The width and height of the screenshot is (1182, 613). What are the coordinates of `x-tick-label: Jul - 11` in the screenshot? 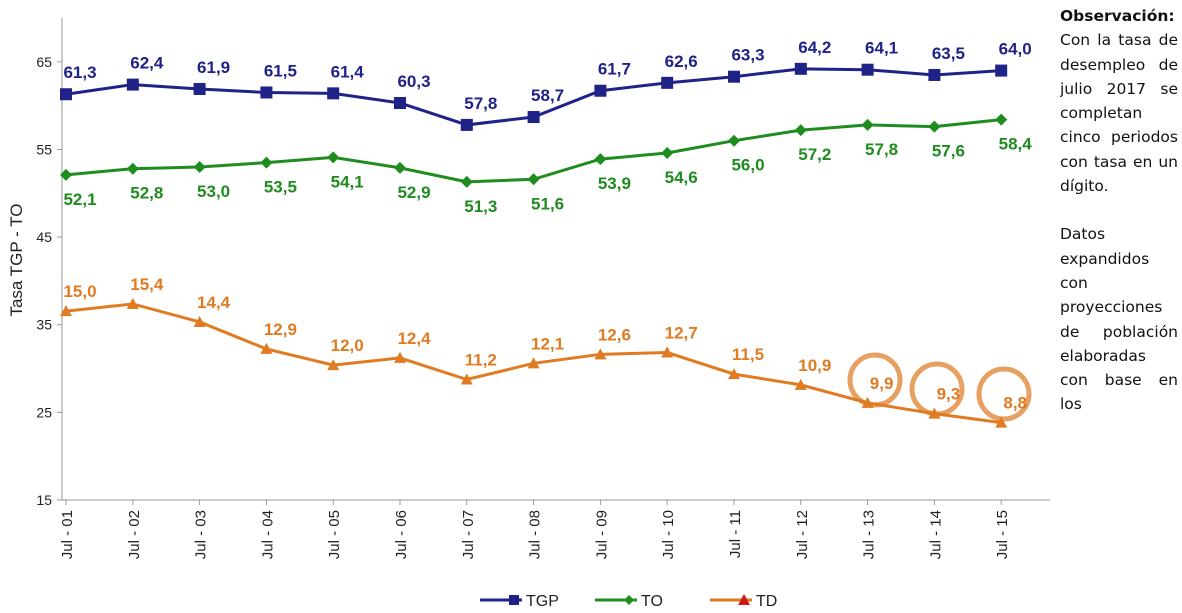 It's located at (735, 534).